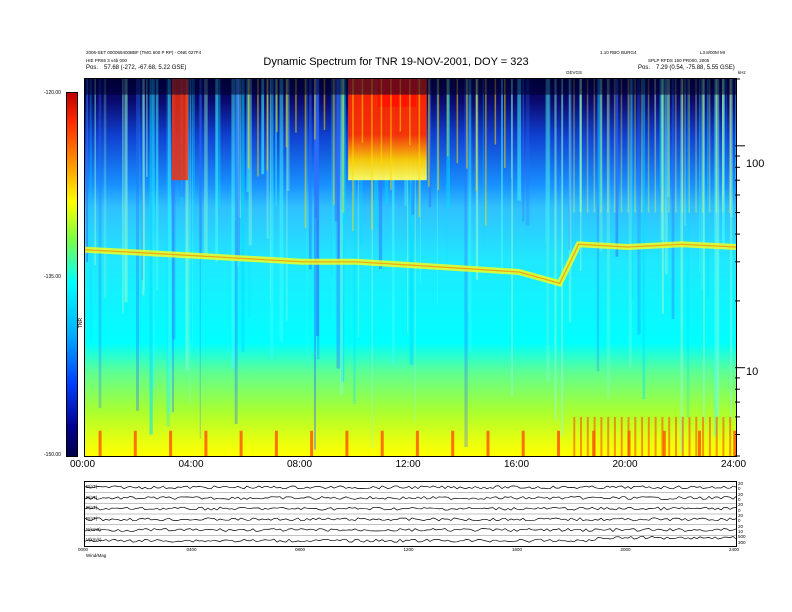 Image resolution: width=792 pixels, height=612 pixels. What do you see at coordinates (742, 537) in the screenshot?
I see `panel-right-tick: 500` at bounding box center [742, 537].